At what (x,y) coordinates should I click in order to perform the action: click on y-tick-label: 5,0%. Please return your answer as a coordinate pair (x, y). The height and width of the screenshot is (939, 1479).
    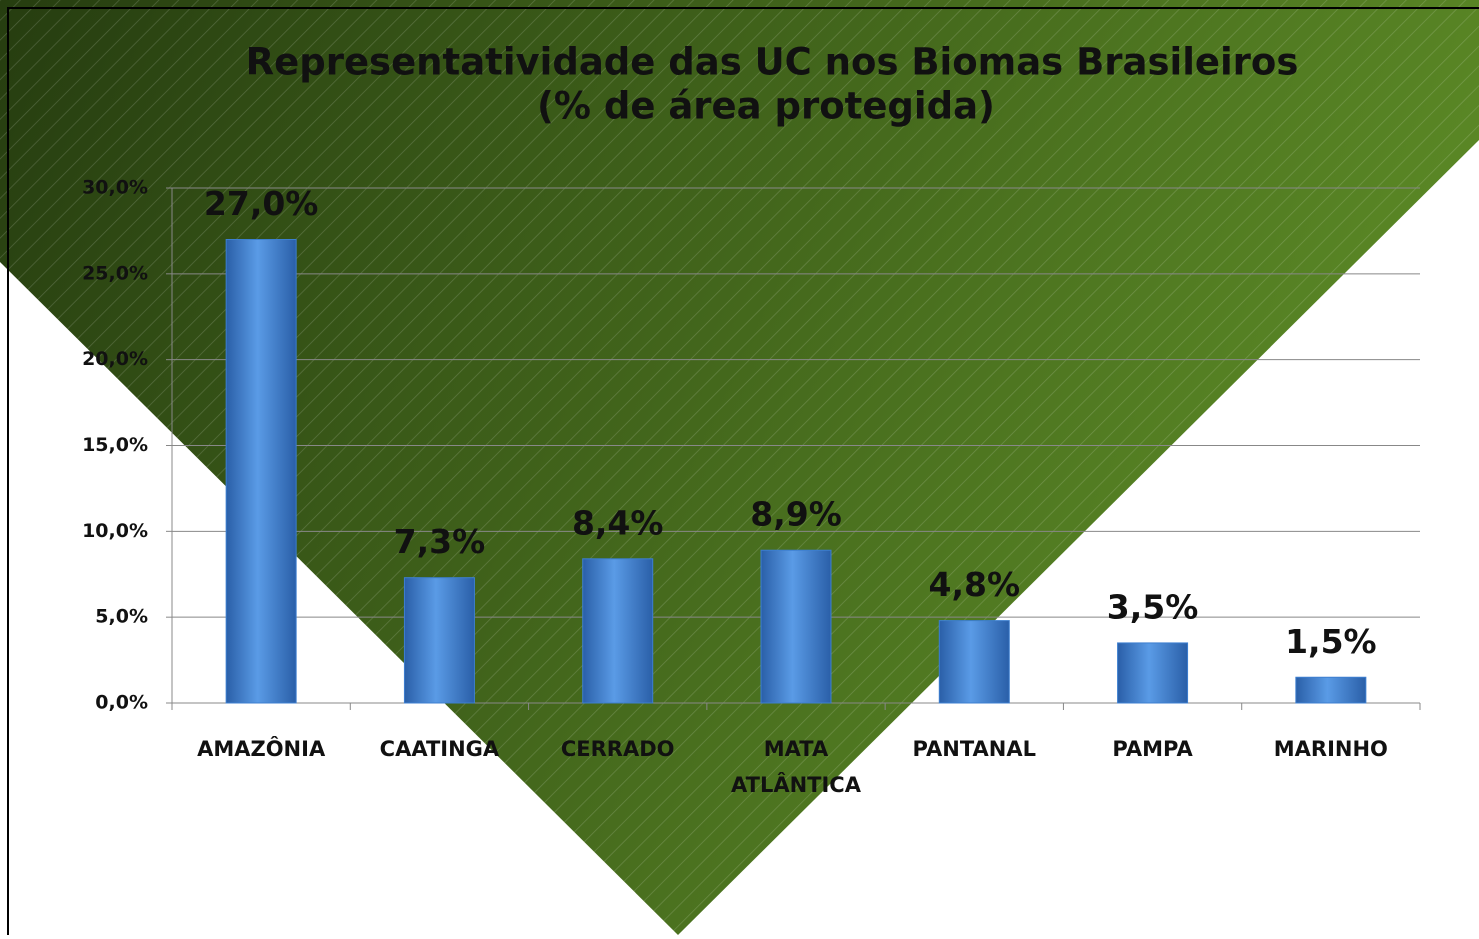
    Looking at the image, I should click on (121, 617).